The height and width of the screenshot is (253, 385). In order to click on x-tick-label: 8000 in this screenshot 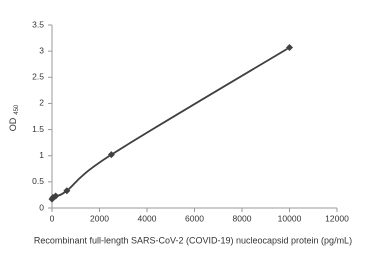, I will do `click(242, 218)`.